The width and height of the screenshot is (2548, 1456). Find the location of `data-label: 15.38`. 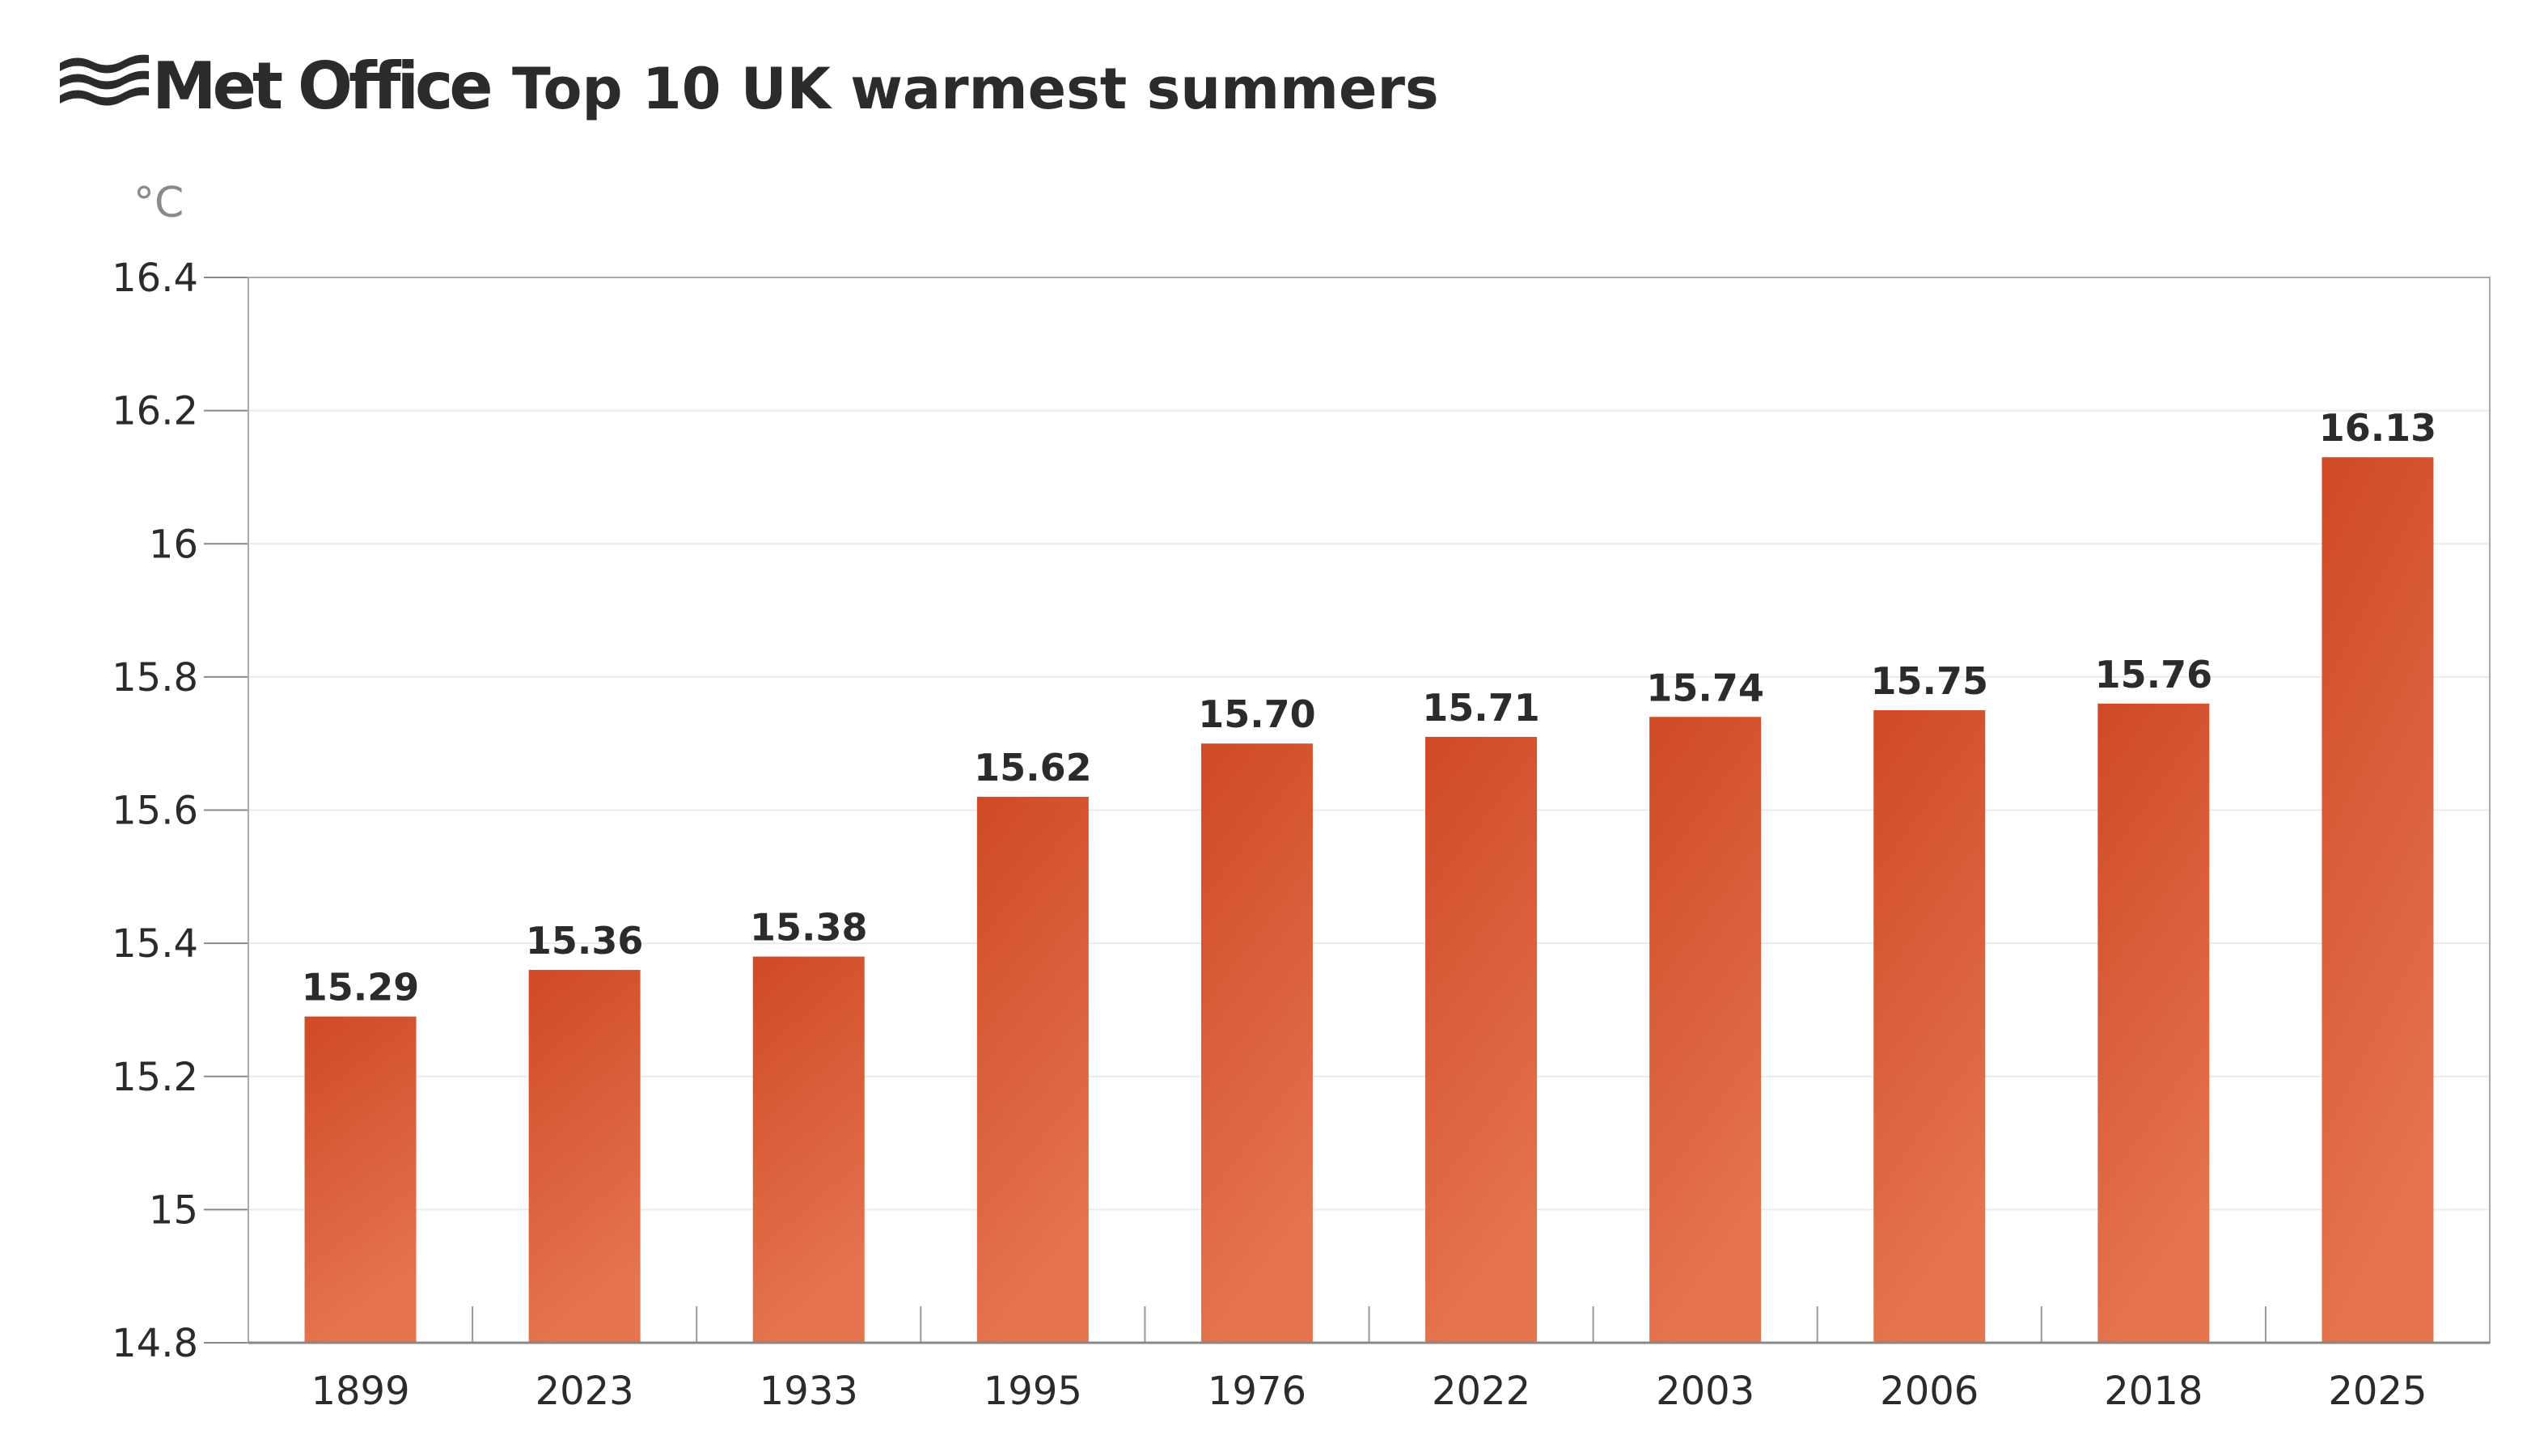

data-label: 15.38 is located at coordinates (809, 928).